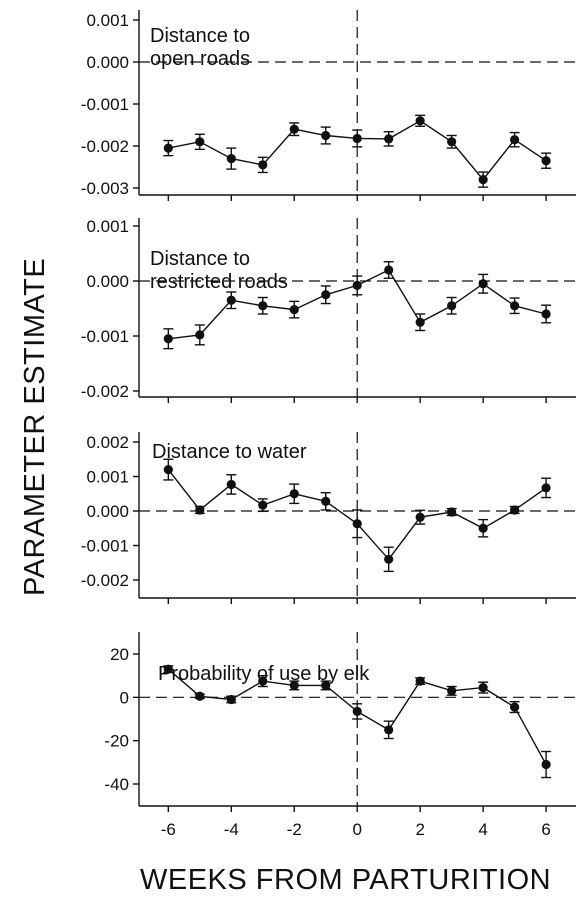 The width and height of the screenshot is (578, 898). I want to click on panel-title: Distance to open roads, so click(200, 47).